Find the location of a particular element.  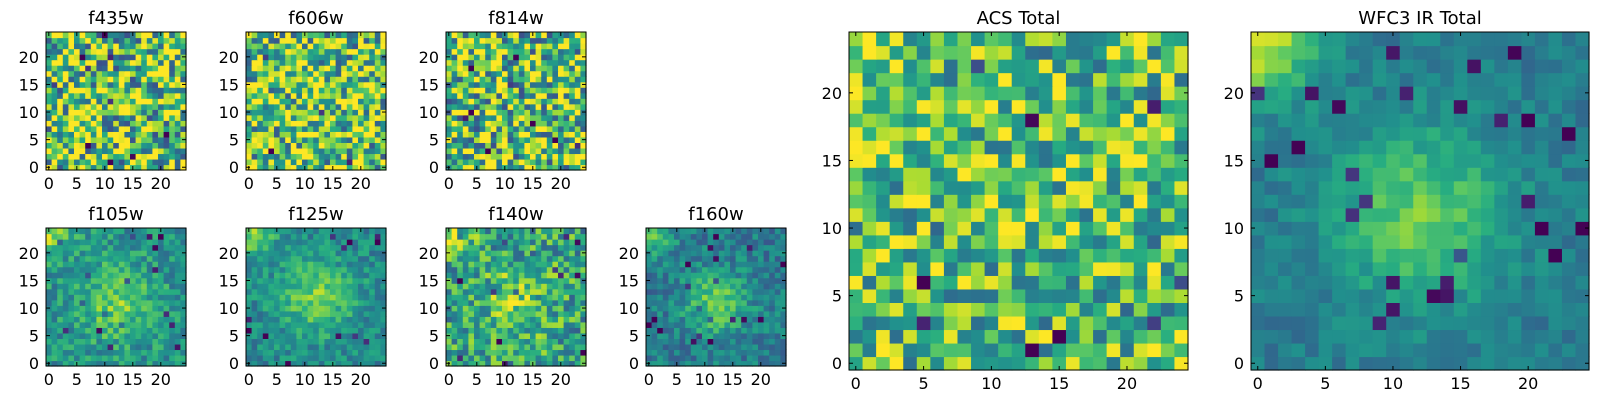

y-tick-label: 5 is located at coordinates (34, 140).